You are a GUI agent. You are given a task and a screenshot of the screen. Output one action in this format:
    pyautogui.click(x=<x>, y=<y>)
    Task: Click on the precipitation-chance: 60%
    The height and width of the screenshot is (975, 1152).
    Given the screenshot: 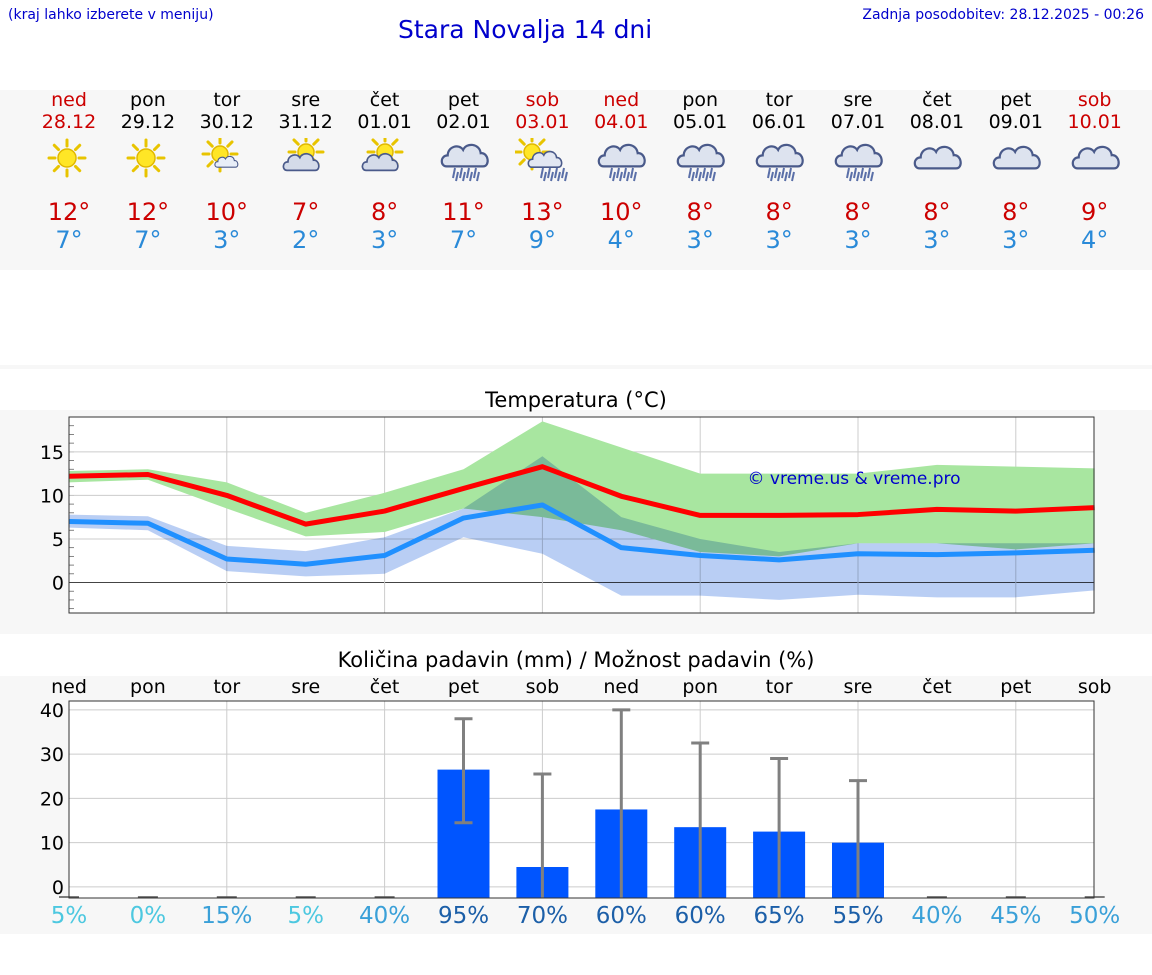 What is the action you would take?
    pyautogui.click(x=621, y=916)
    